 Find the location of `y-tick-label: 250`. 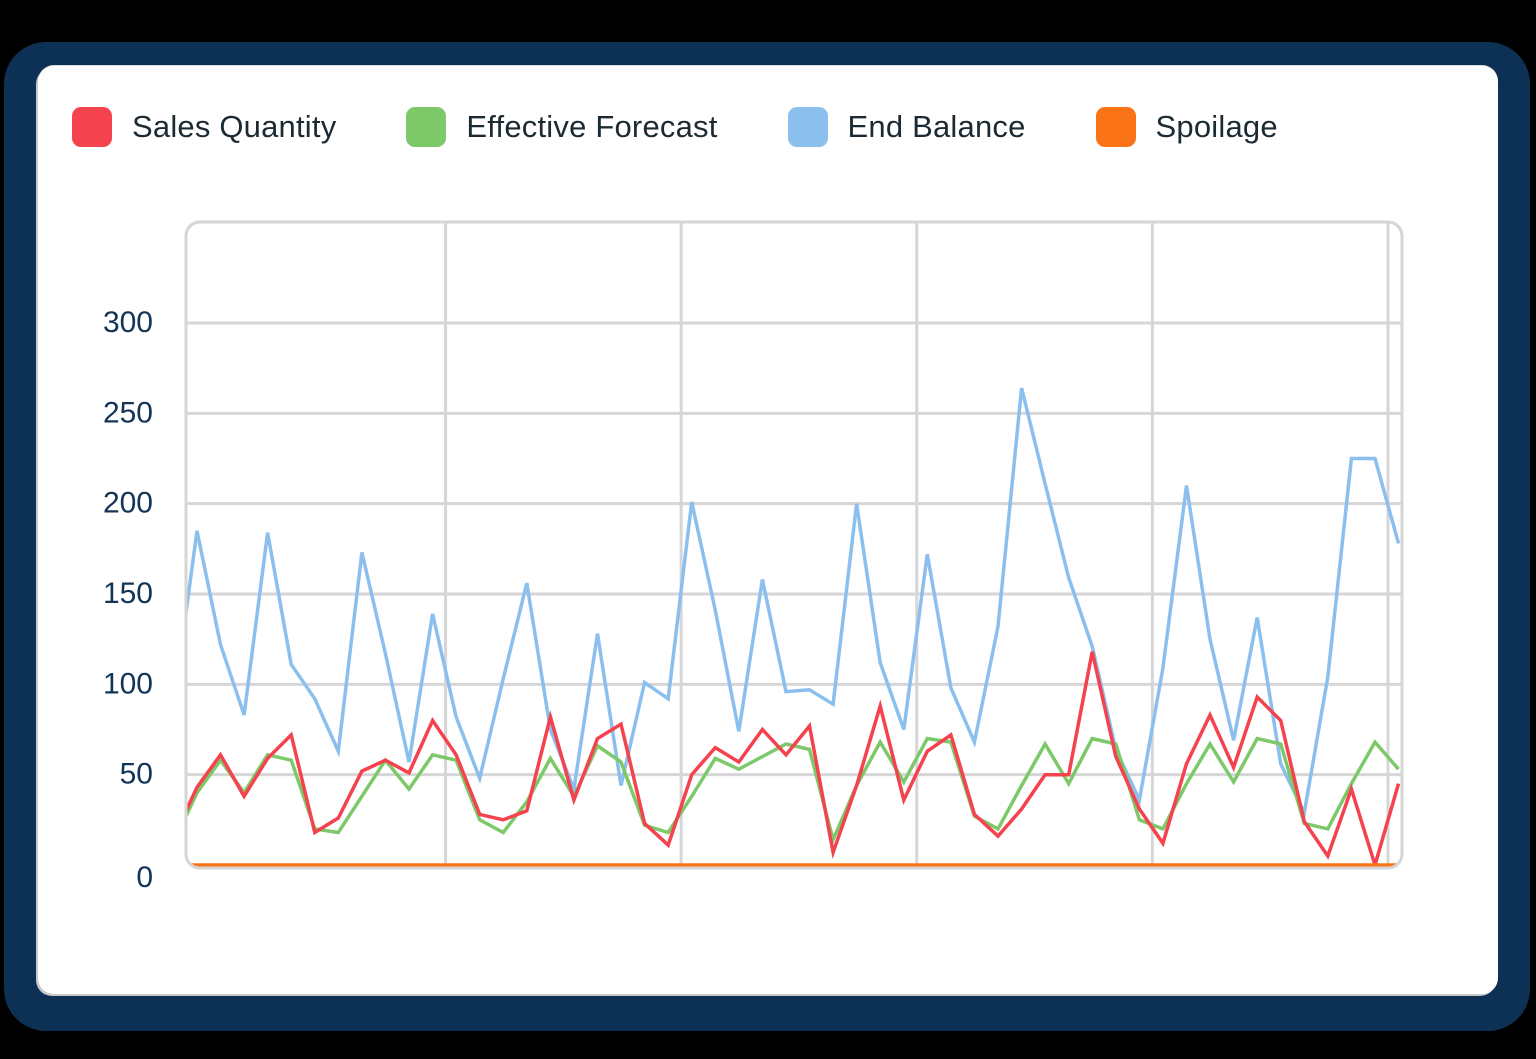

y-tick-label: 250 is located at coordinates (128, 412).